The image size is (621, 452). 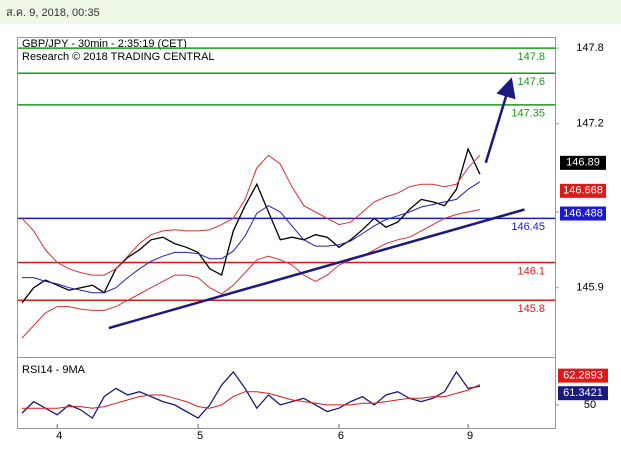 What do you see at coordinates (118, 57) in the screenshot?
I see `chart-subtitle: Research © 2018 TRADING CENTRAL` at bounding box center [118, 57].